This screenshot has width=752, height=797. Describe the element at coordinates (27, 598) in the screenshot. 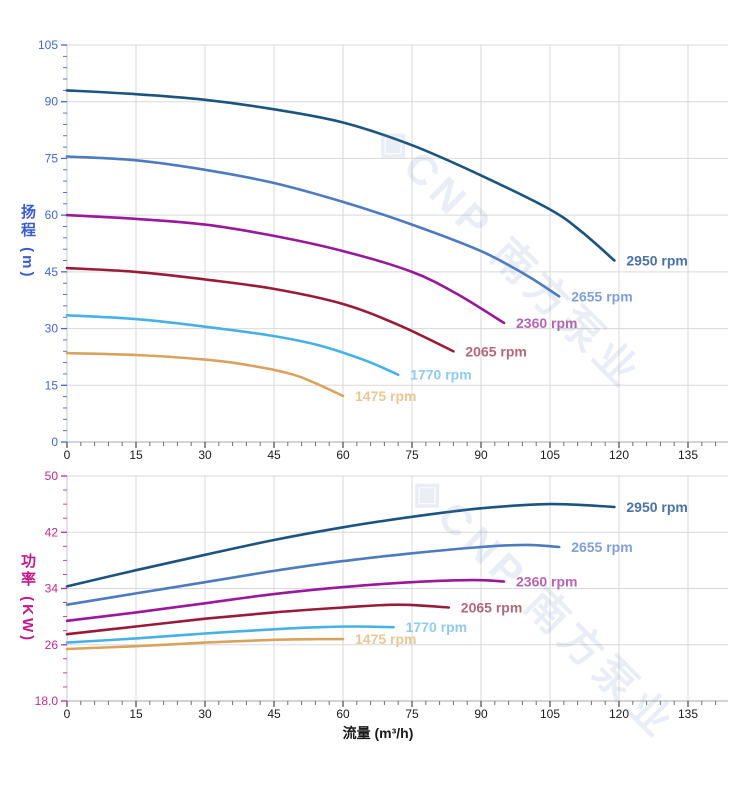

I see `power-axis-title: 功率 (KW)` at that location.